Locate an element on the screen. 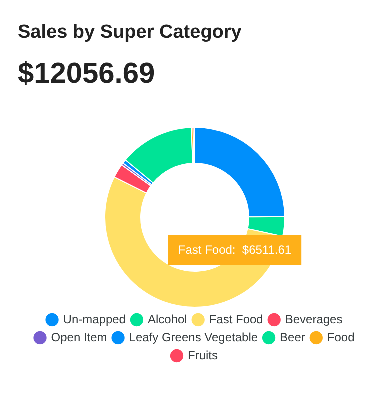  legend-label: Un-mapped is located at coordinates (94, 319).